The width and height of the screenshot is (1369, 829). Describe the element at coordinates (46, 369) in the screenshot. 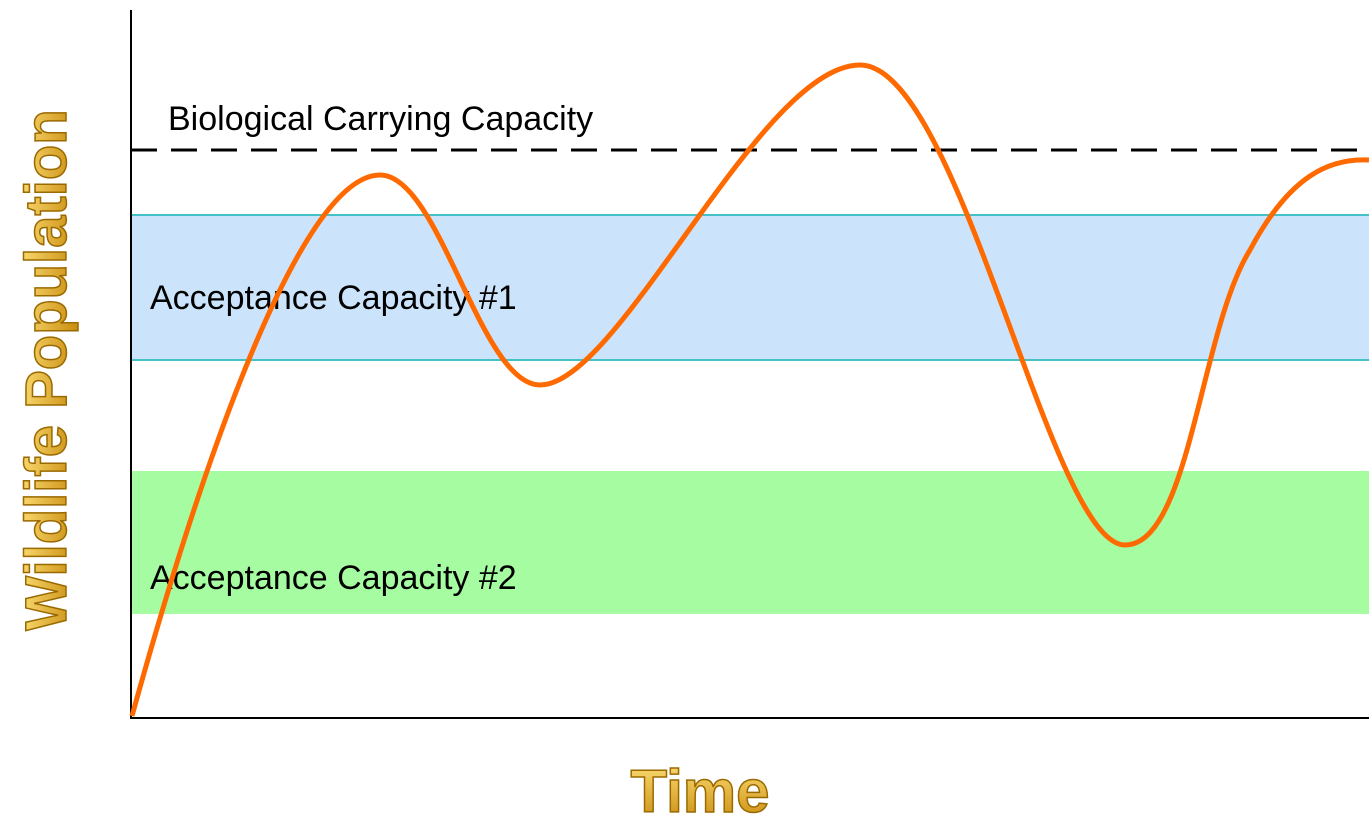

I see `y-axis-title: Wildlife Population` at that location.